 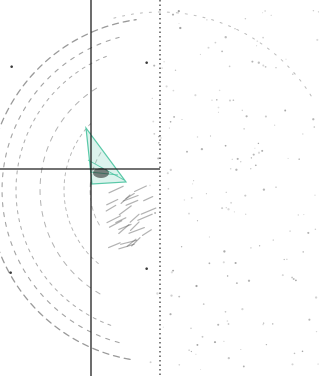 I want to click on intersection-blob, so click(x=101, y=173).